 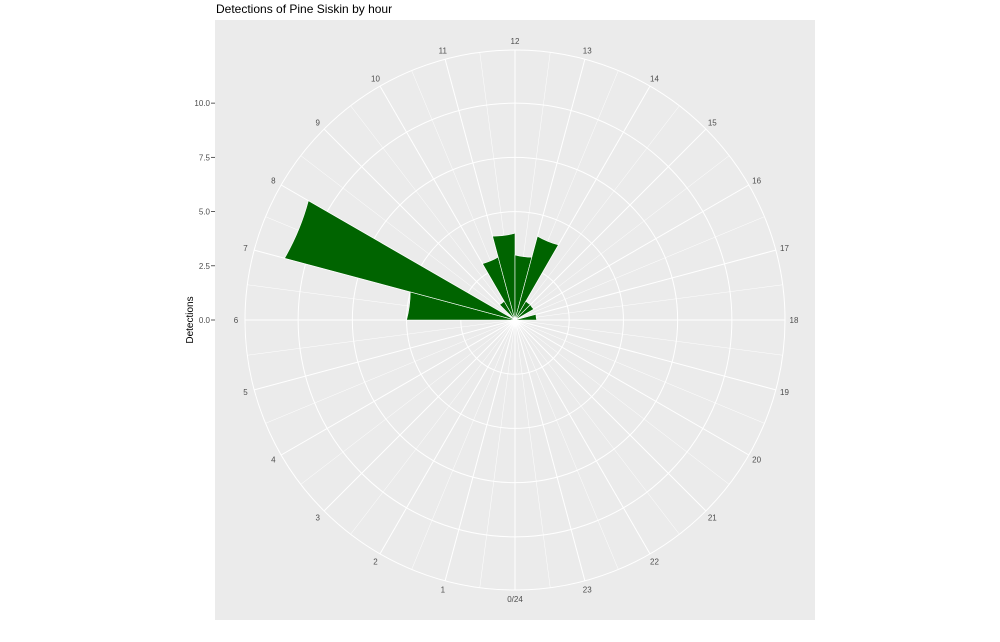 What do you see at coordinates (245, 248) in the screenshot?
I see `hour-label: 7` at bounding box center [245, 248].